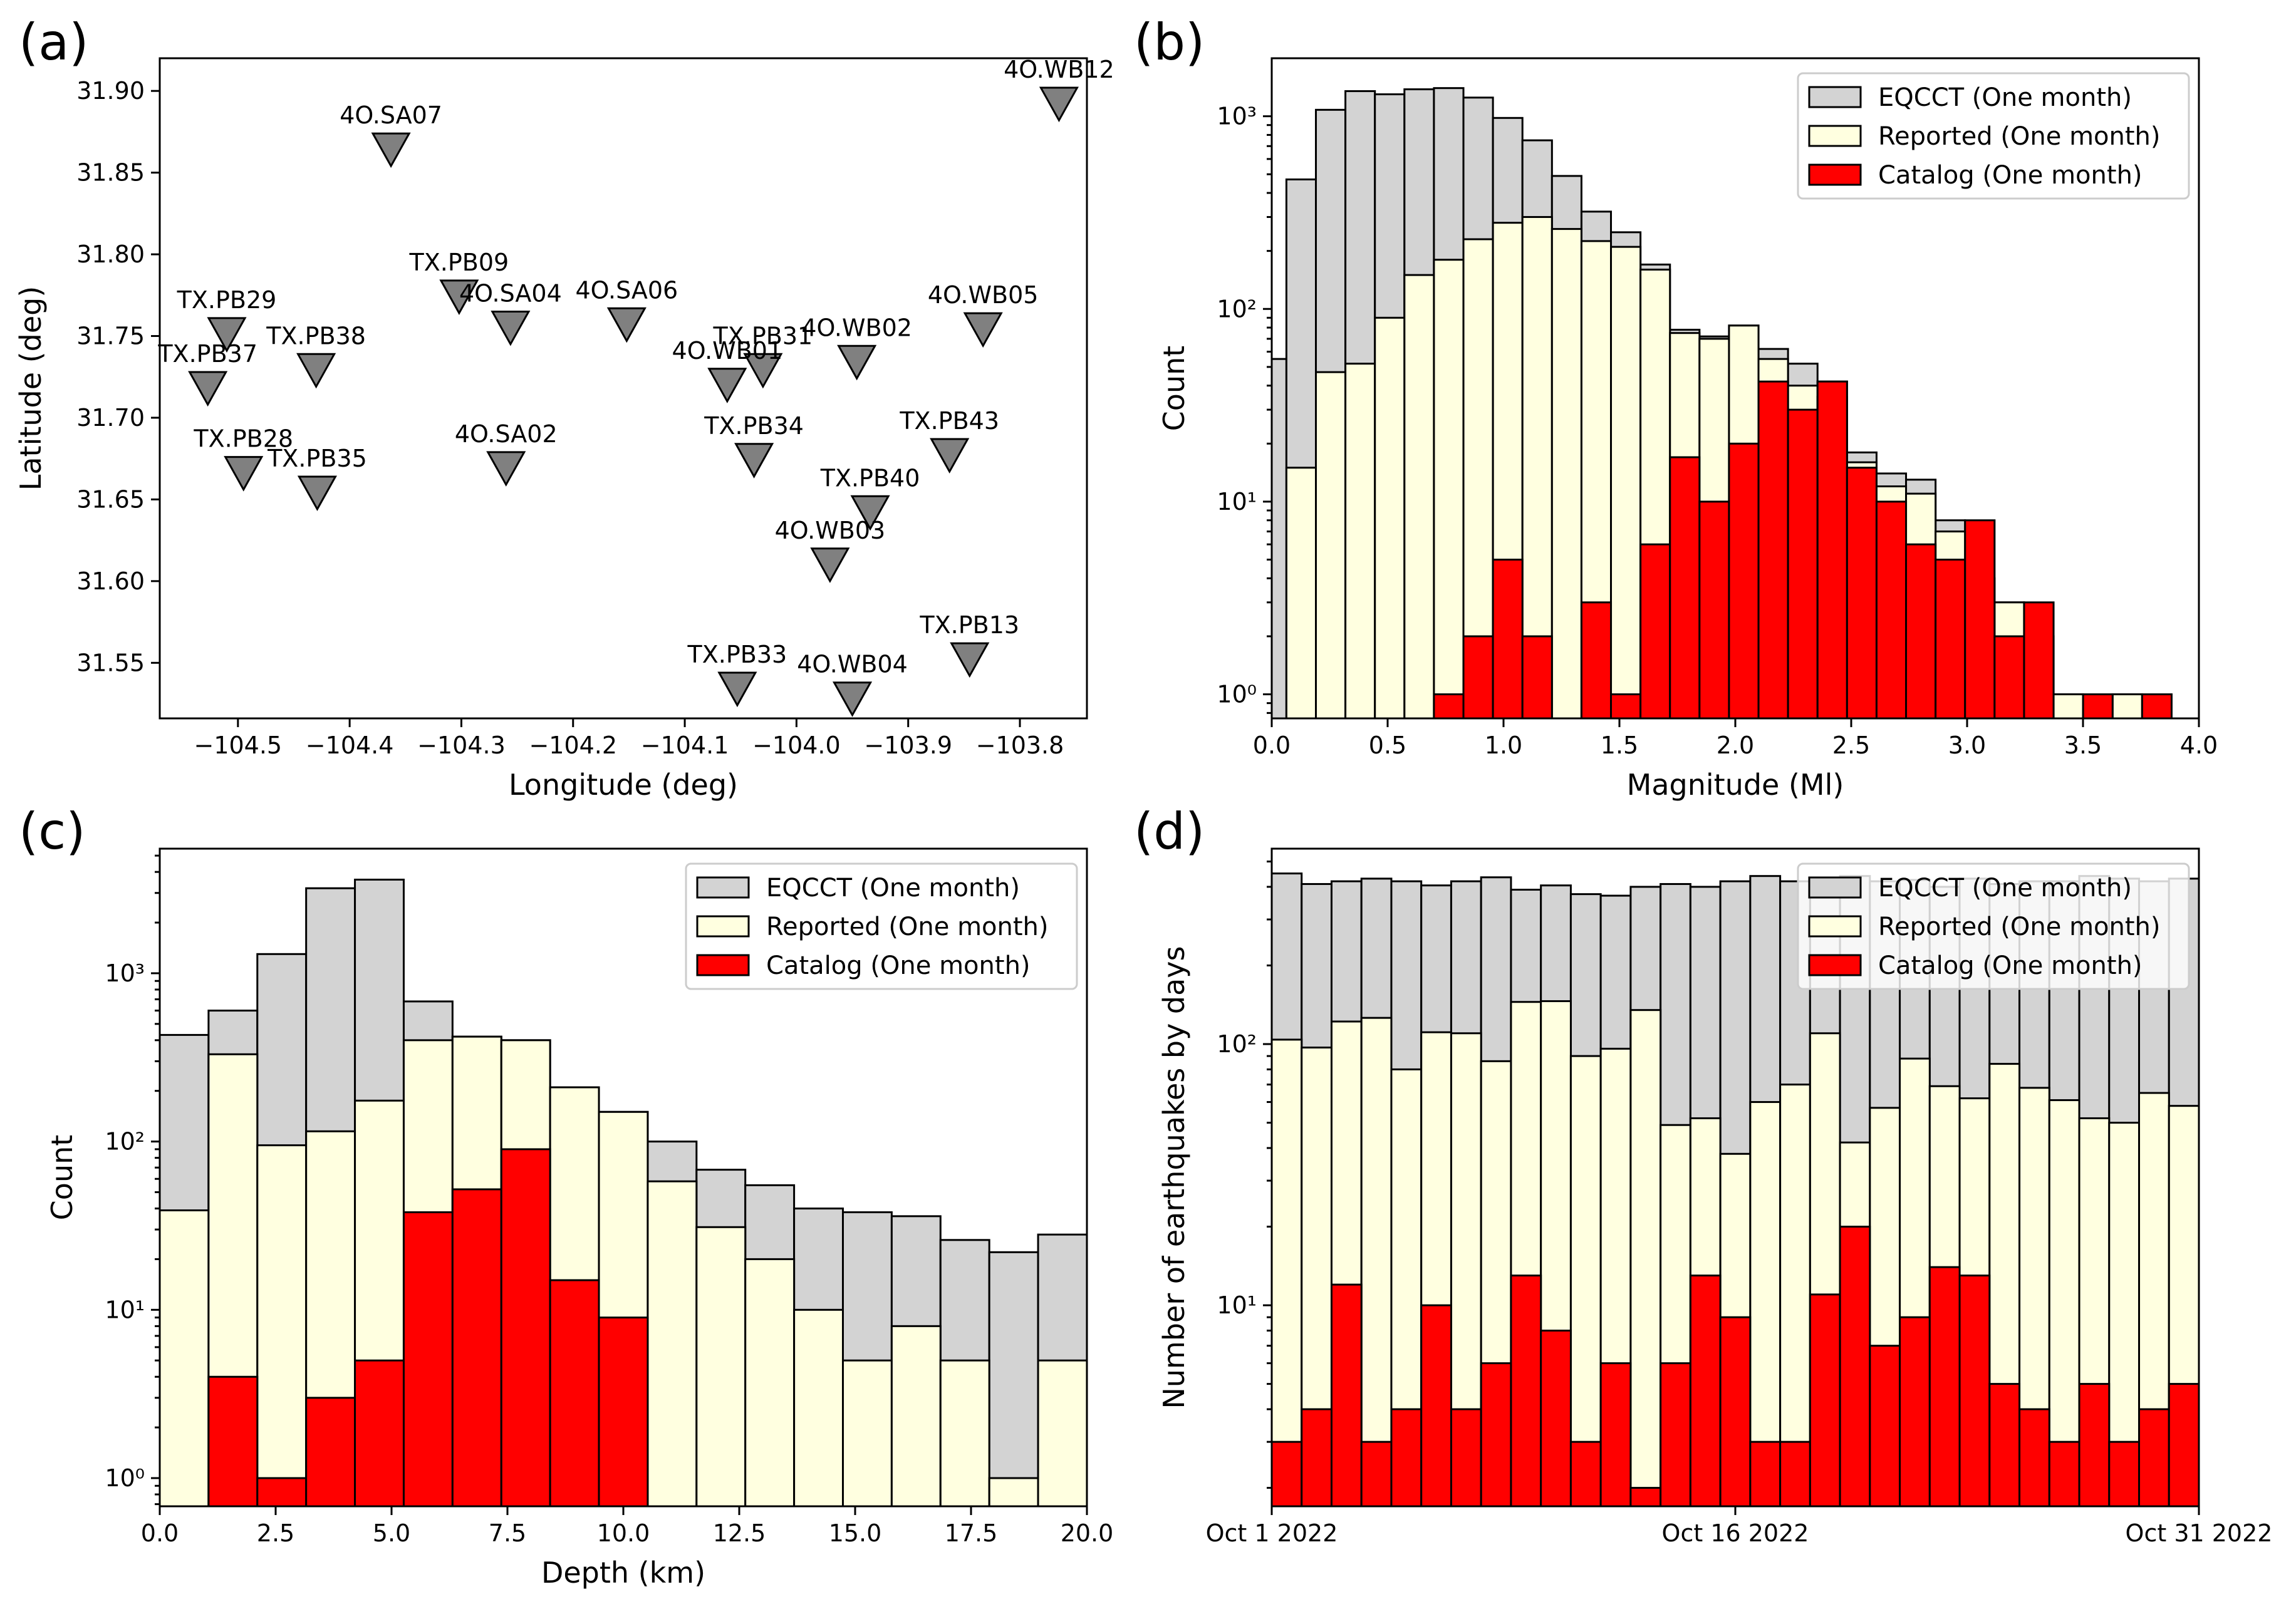 The image size is (2296, 1609). I want to click on station-label: TX.PB13, so click(969, 625).